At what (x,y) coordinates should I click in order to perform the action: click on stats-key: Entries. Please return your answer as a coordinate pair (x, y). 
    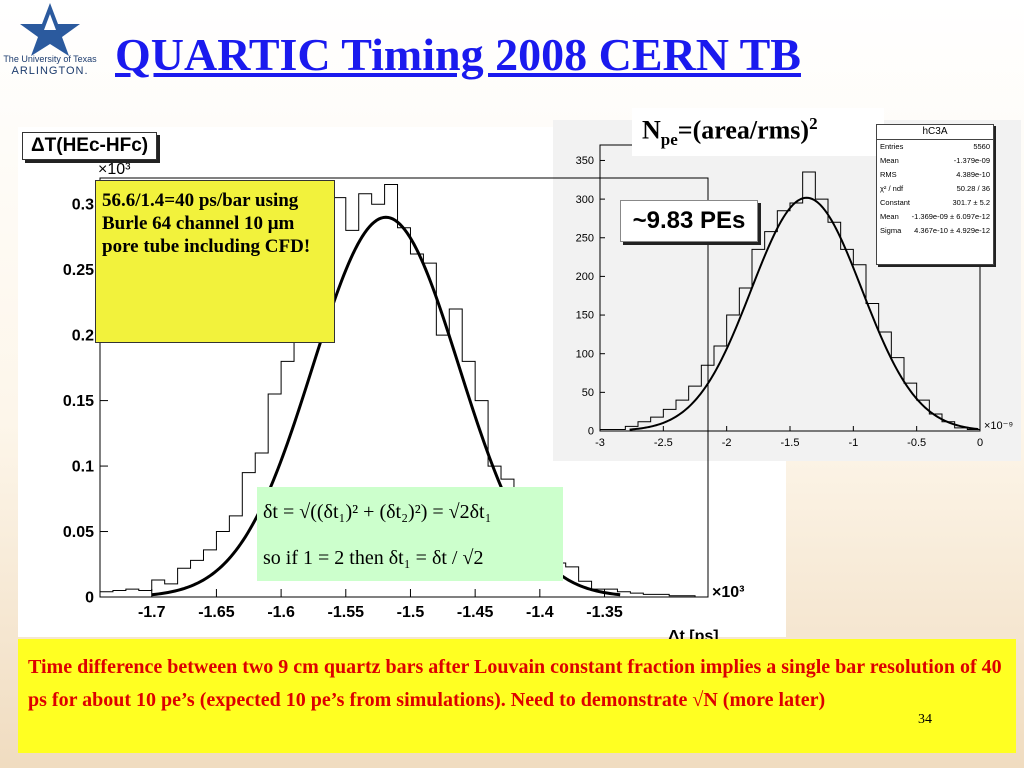
    Looking at the image, I should click on (892, 146).